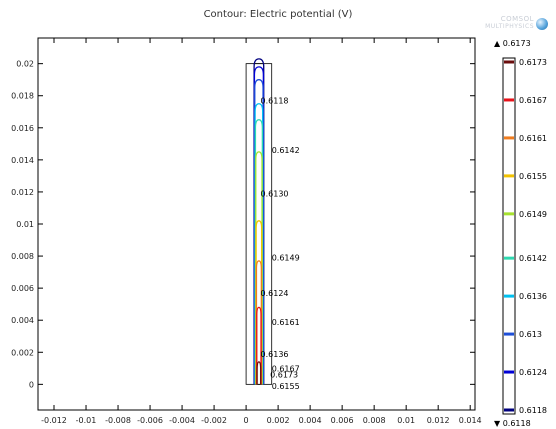 Image resolution: width=556 pixels, height=429 pixels. I want to click on legend-level-label: 0.6136, so click(533, 296).